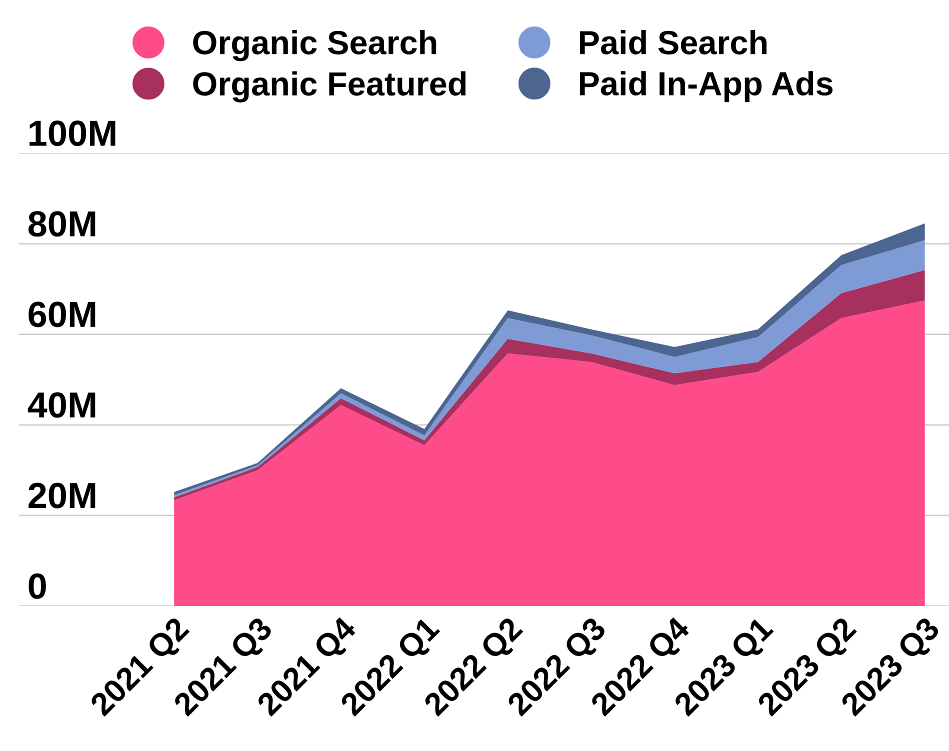 This screenshot has width=949, height=751. Describe the element at coordinates (62, 224) in the screenshot. I see `y-tick-label: 80M` at that location.